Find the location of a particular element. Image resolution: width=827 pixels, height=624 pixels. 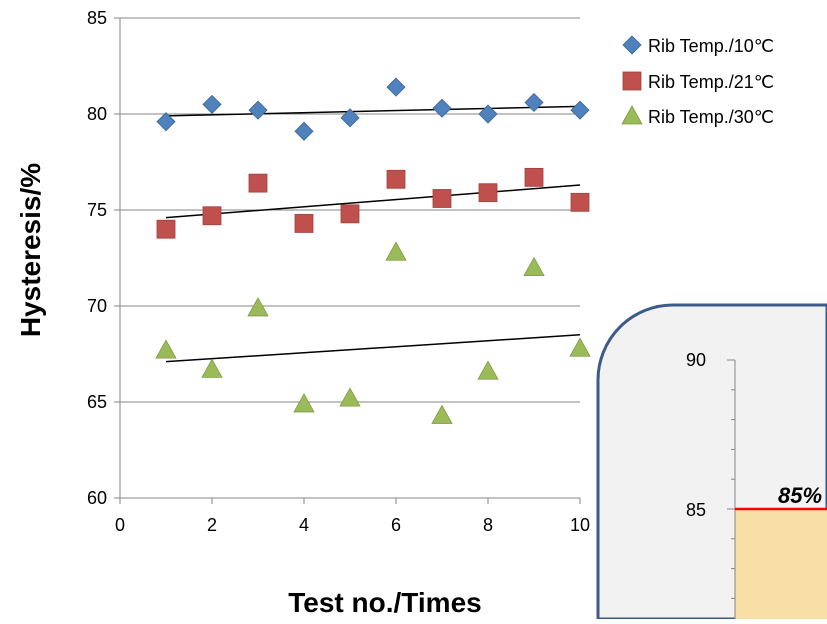

legend-marker-diamond is located at coordinates (632, 45).